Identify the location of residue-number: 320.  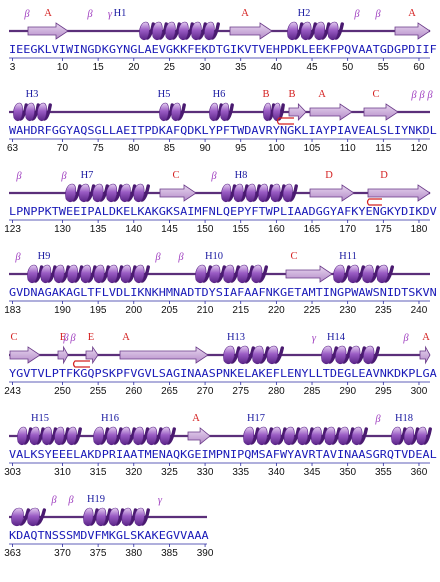
(133, 472).